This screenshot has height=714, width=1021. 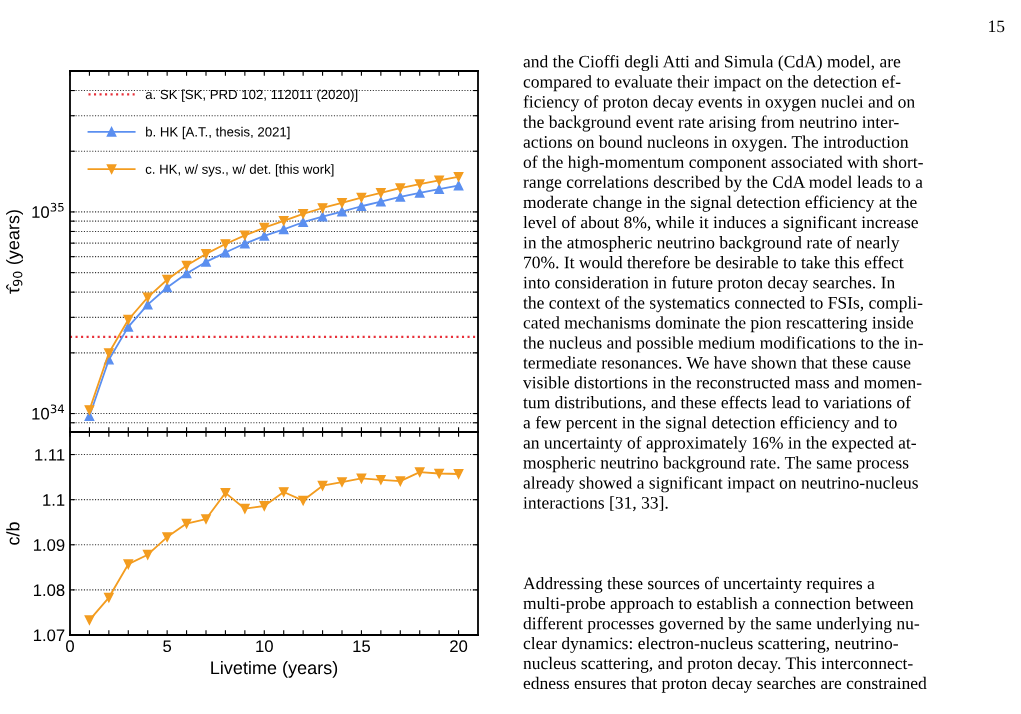 I want to click on x-tick-label: 10, so click(x=264, y=646).